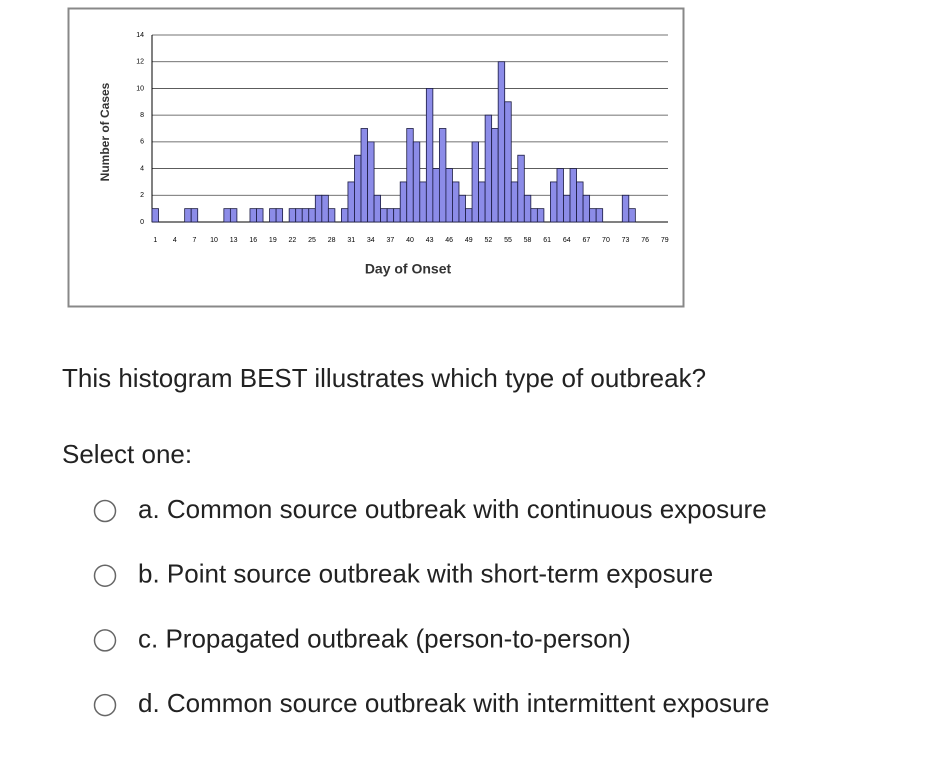 This screenshot has height=764, width=952. What do you see at coordinates (127, 454) in the screenshot?
I see `prompt: Select one:` at bounding box center [127, 454].